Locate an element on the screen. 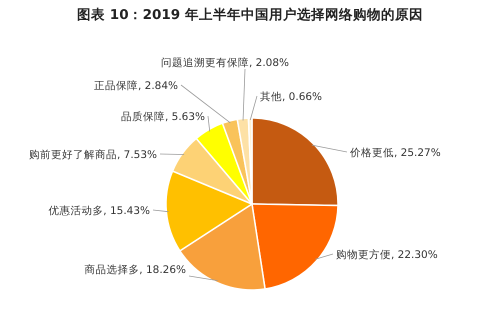 Image resolution: width=500 pixels, height=329 pixels. chart-title: 图表 10：2019 年上半年中国用户选择网络购物的原因 is located at coordinates (250, 14).